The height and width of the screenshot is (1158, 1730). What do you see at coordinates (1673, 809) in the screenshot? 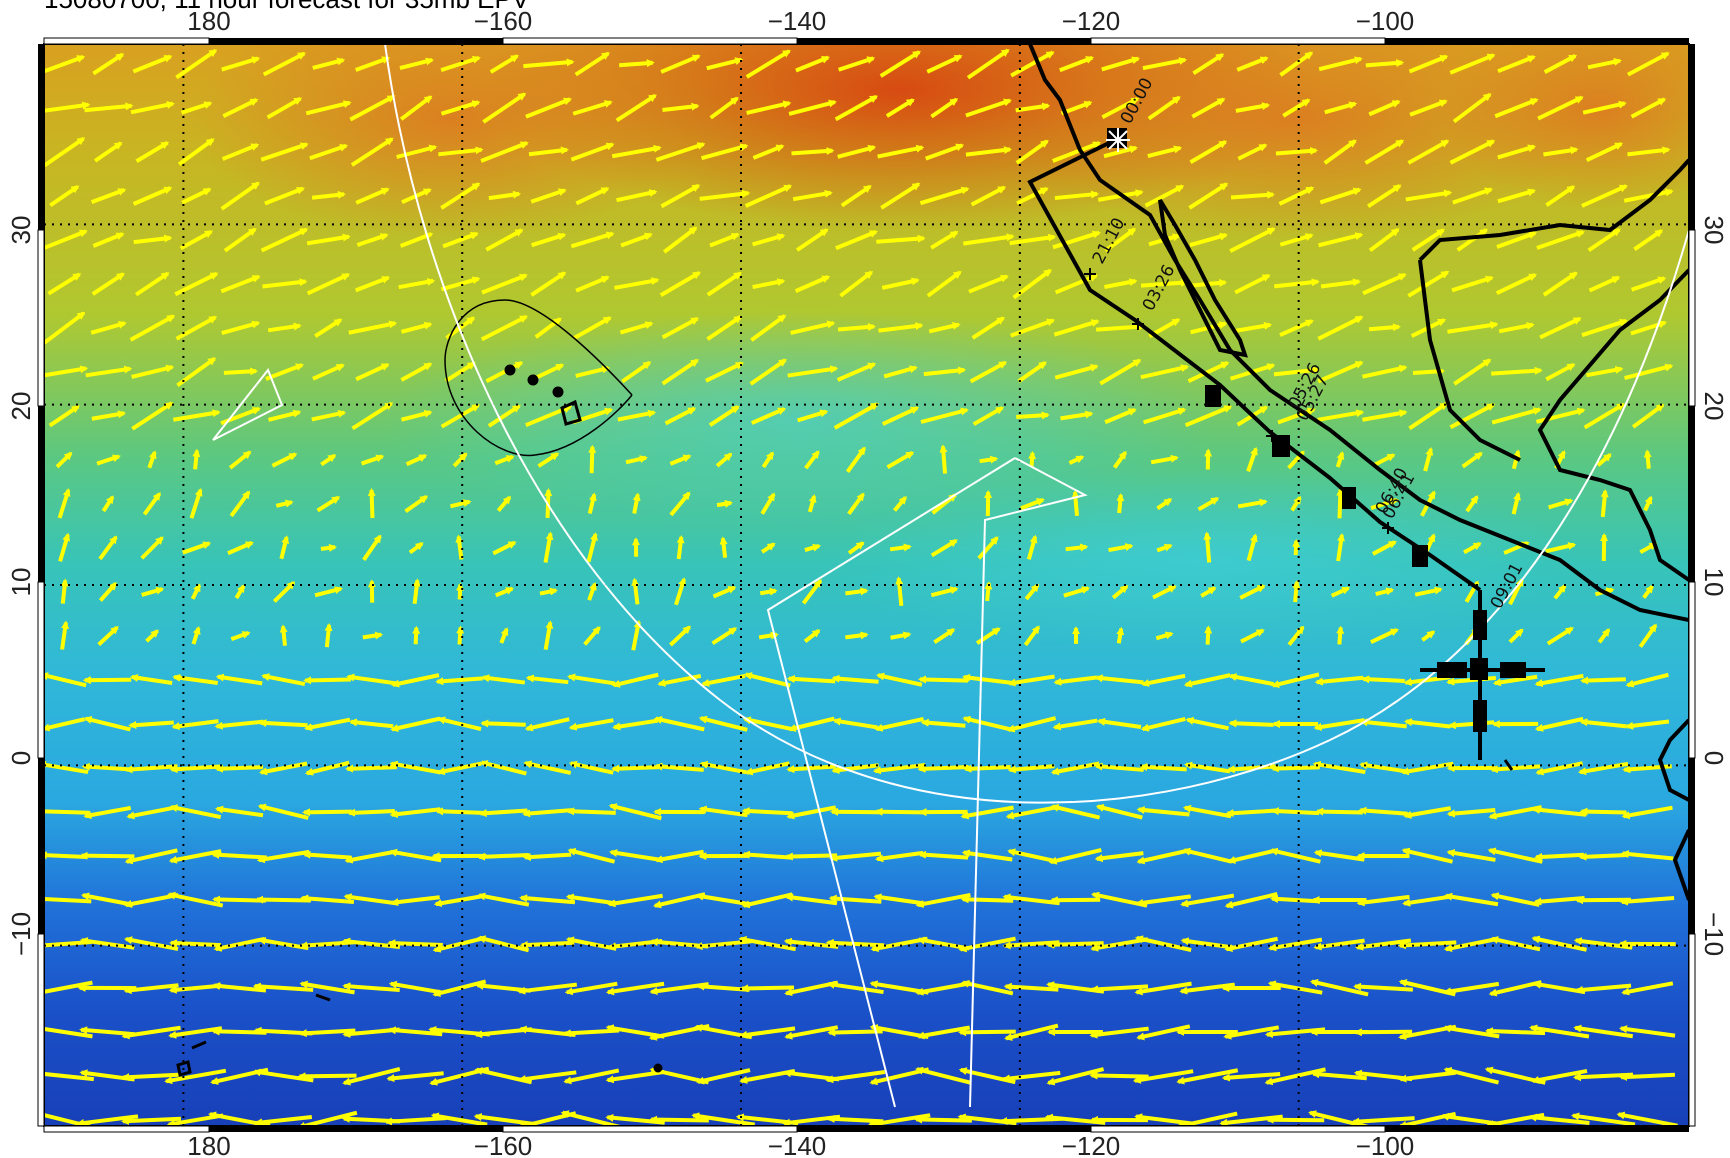
I see `central-america-coast` at bounding box center [1673, 809].